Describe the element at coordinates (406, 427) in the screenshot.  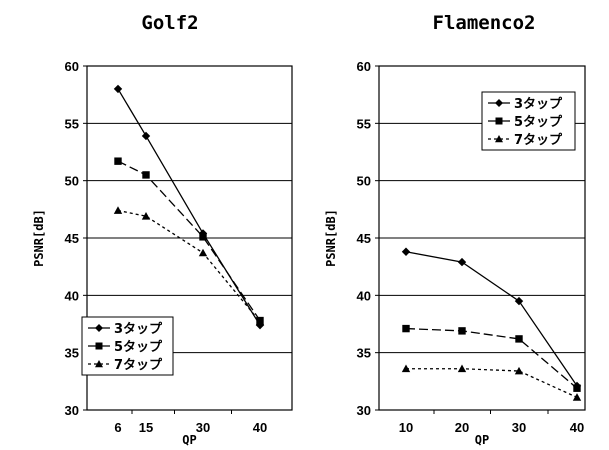
I see `x-tick-label: 10` at that location.